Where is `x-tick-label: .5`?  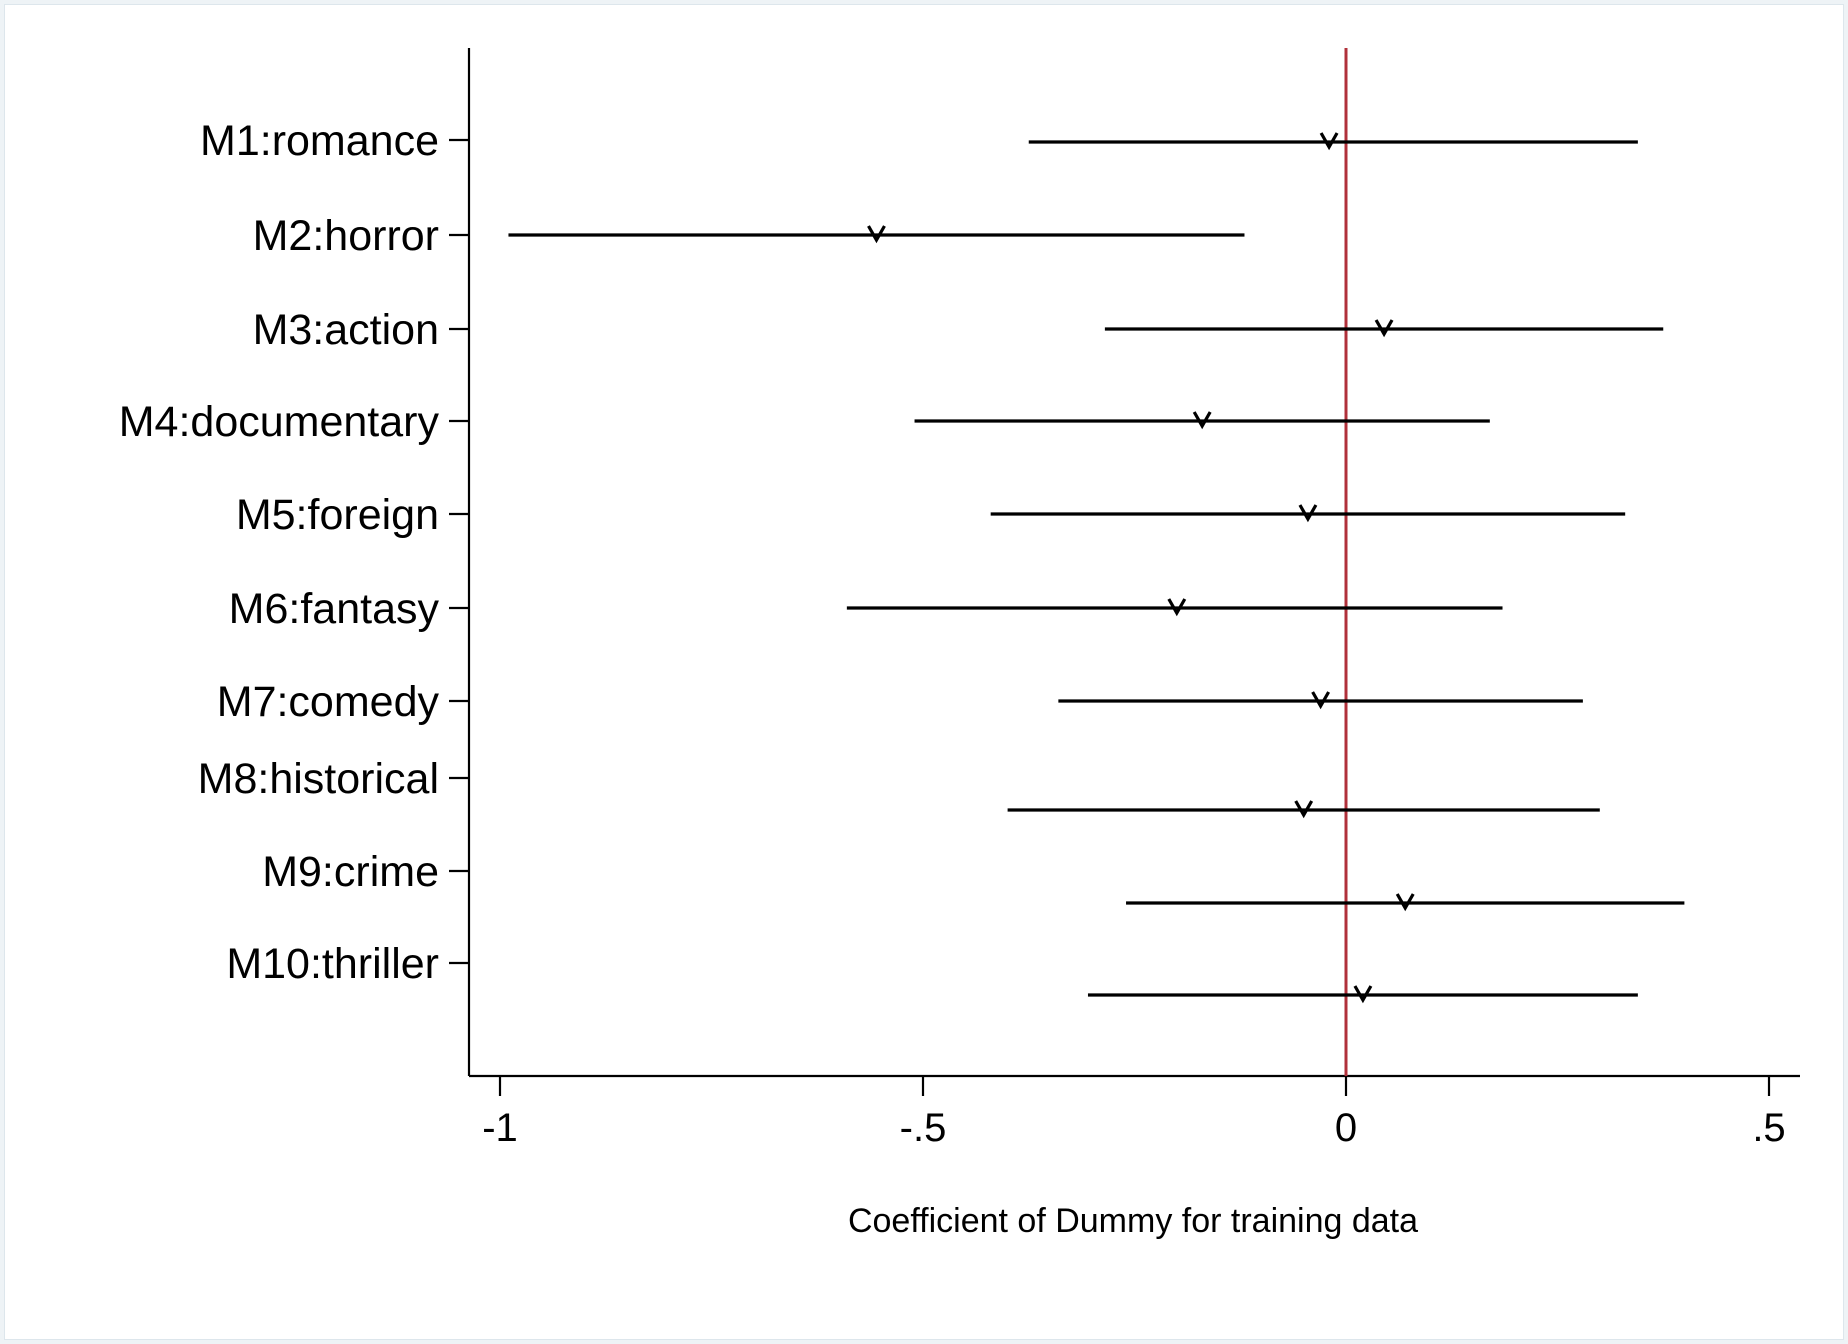 x-tick-label: .5 is located at coordinates (1768, 1128).